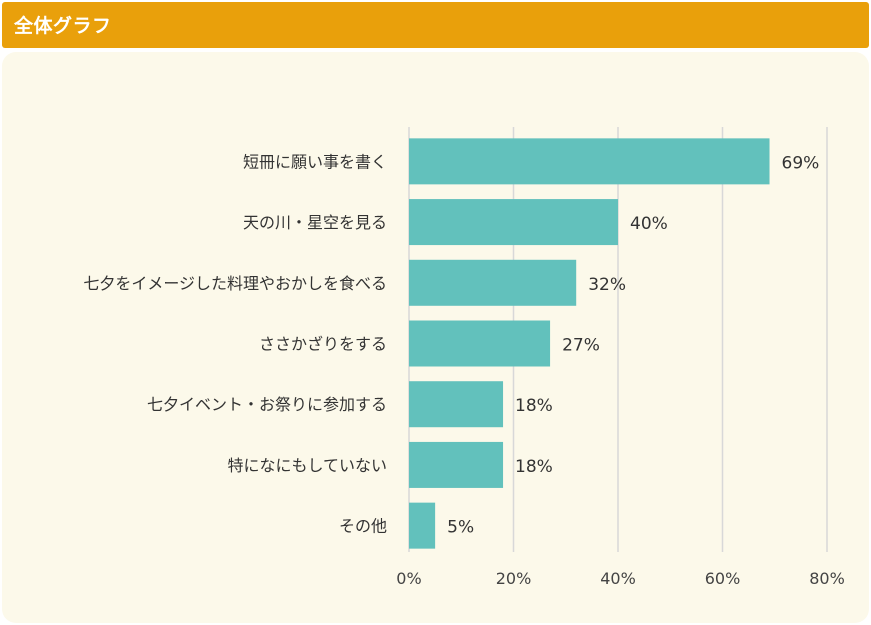 The height and width of the screenshot is (625, 871). I want to click on category-label: 七夕をイメージした料理やおかしを食べる, so click(235, 283).